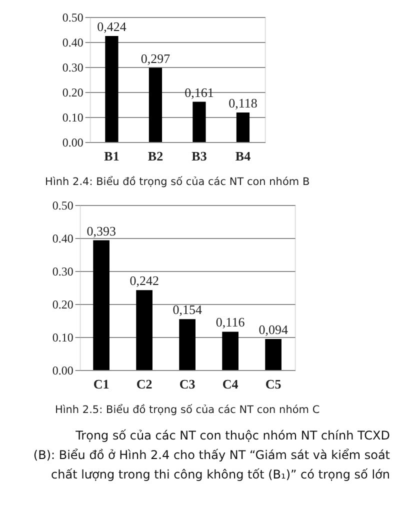 Image resolution: width=400 pixels, height=522 pixels. Describe the element at coordinates (199, 92) in the screenshot. I see `data-label: 0,161` at that location.